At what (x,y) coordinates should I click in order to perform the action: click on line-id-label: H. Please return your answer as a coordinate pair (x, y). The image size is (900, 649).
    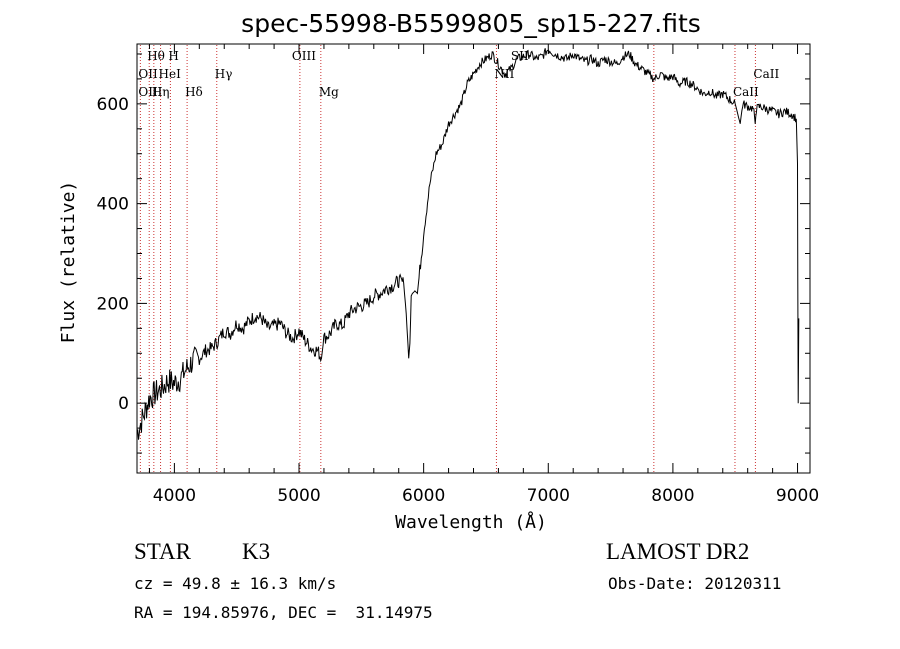
    Looking at the image, I should click on (173, 56).